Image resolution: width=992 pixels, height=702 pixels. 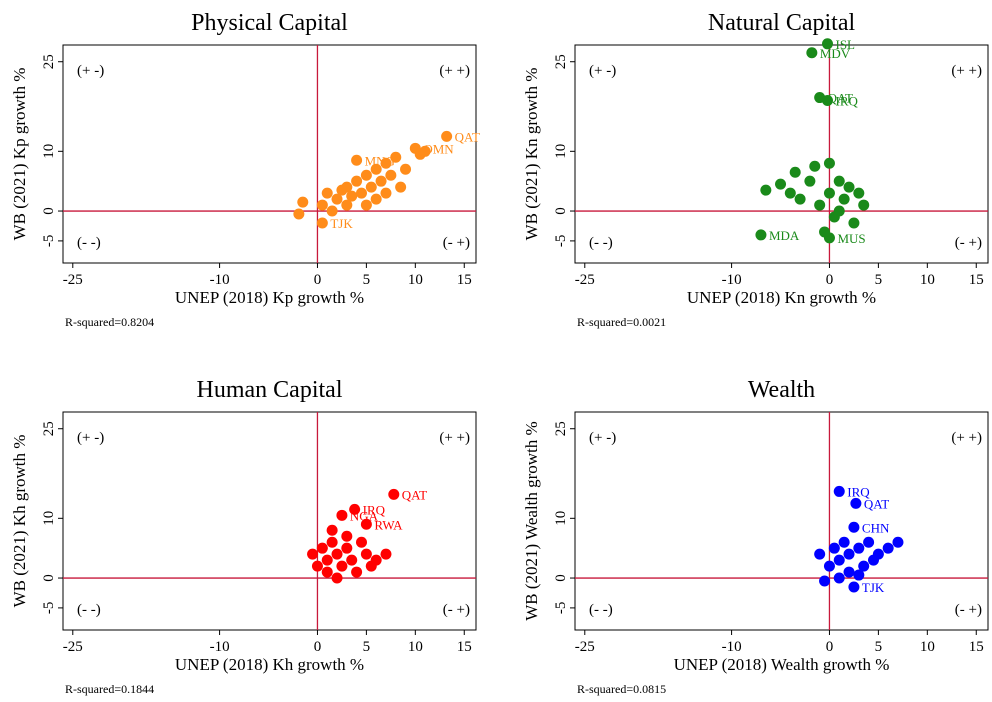 What do you see at coordinates (220, 280) in the screenshot?
I see `x-tick-label: -10` at bounding box center [220, 280].